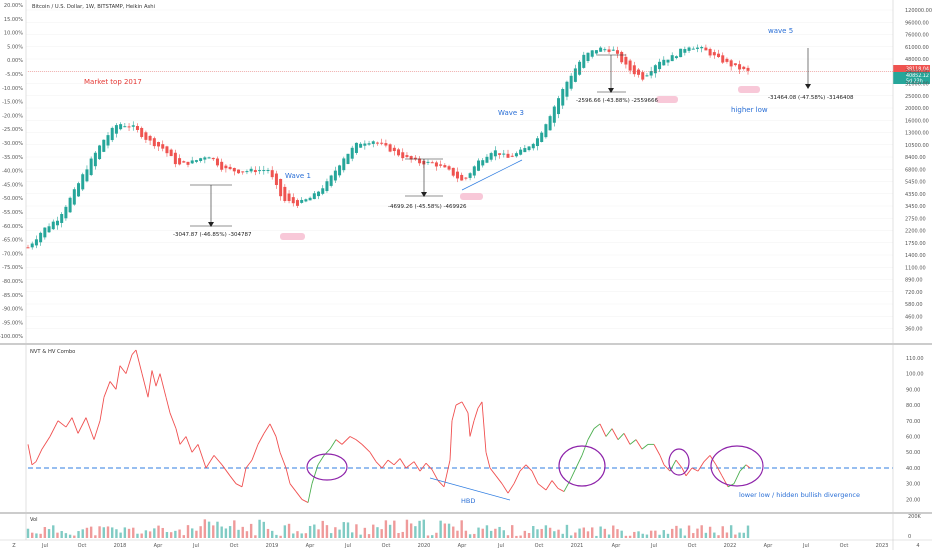  I want to click on time-axis-label: Apr, so click(159, 546).